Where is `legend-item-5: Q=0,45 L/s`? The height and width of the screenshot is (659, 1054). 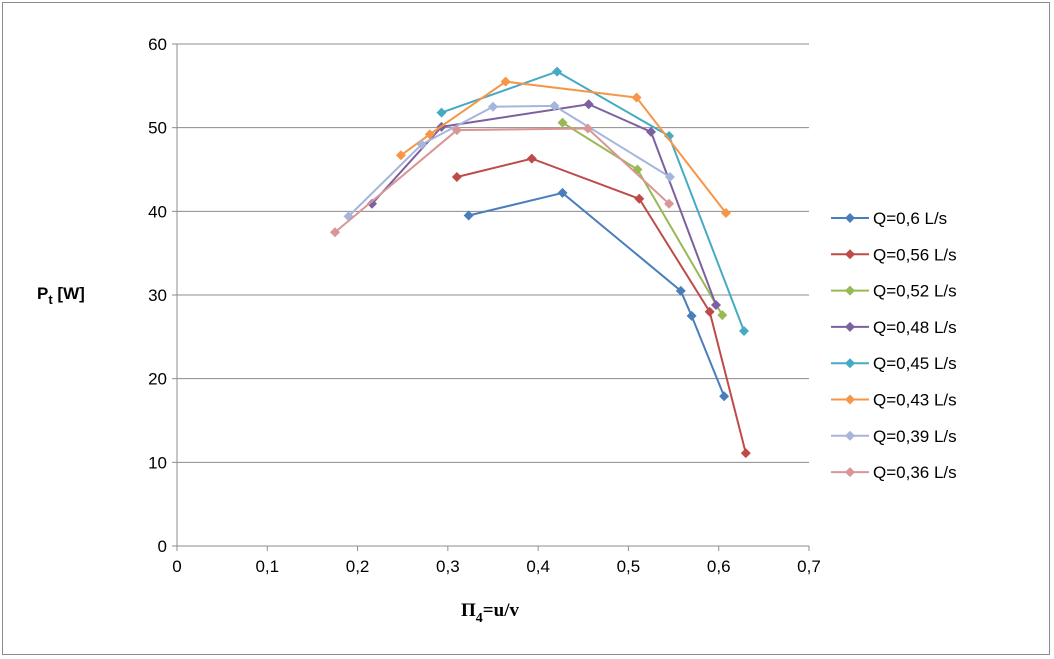
legend-item-5: Q=0,45 L/s is located at coordinates (894, 363).